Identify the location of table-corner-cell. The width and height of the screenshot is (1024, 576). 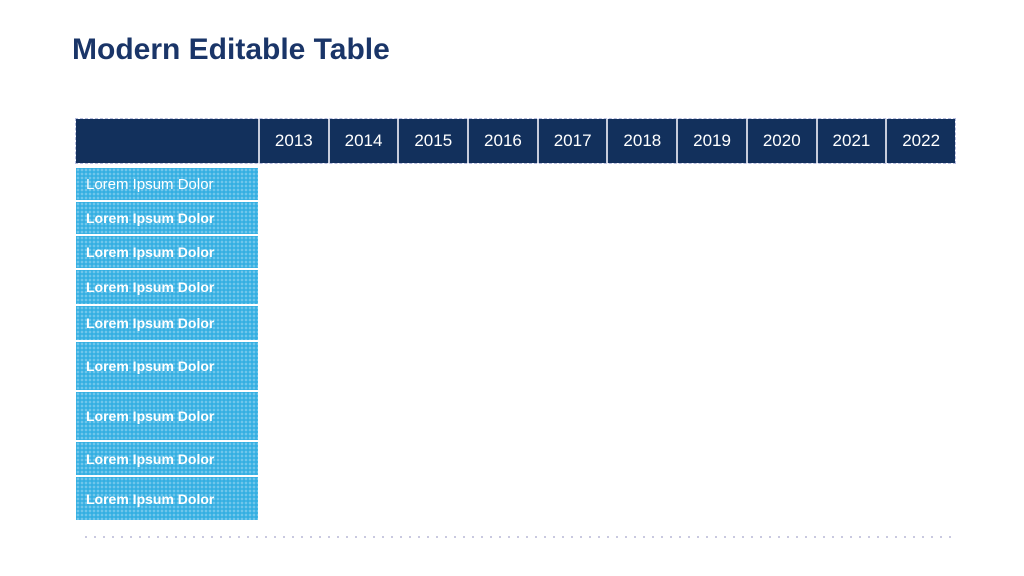
(167, 141).